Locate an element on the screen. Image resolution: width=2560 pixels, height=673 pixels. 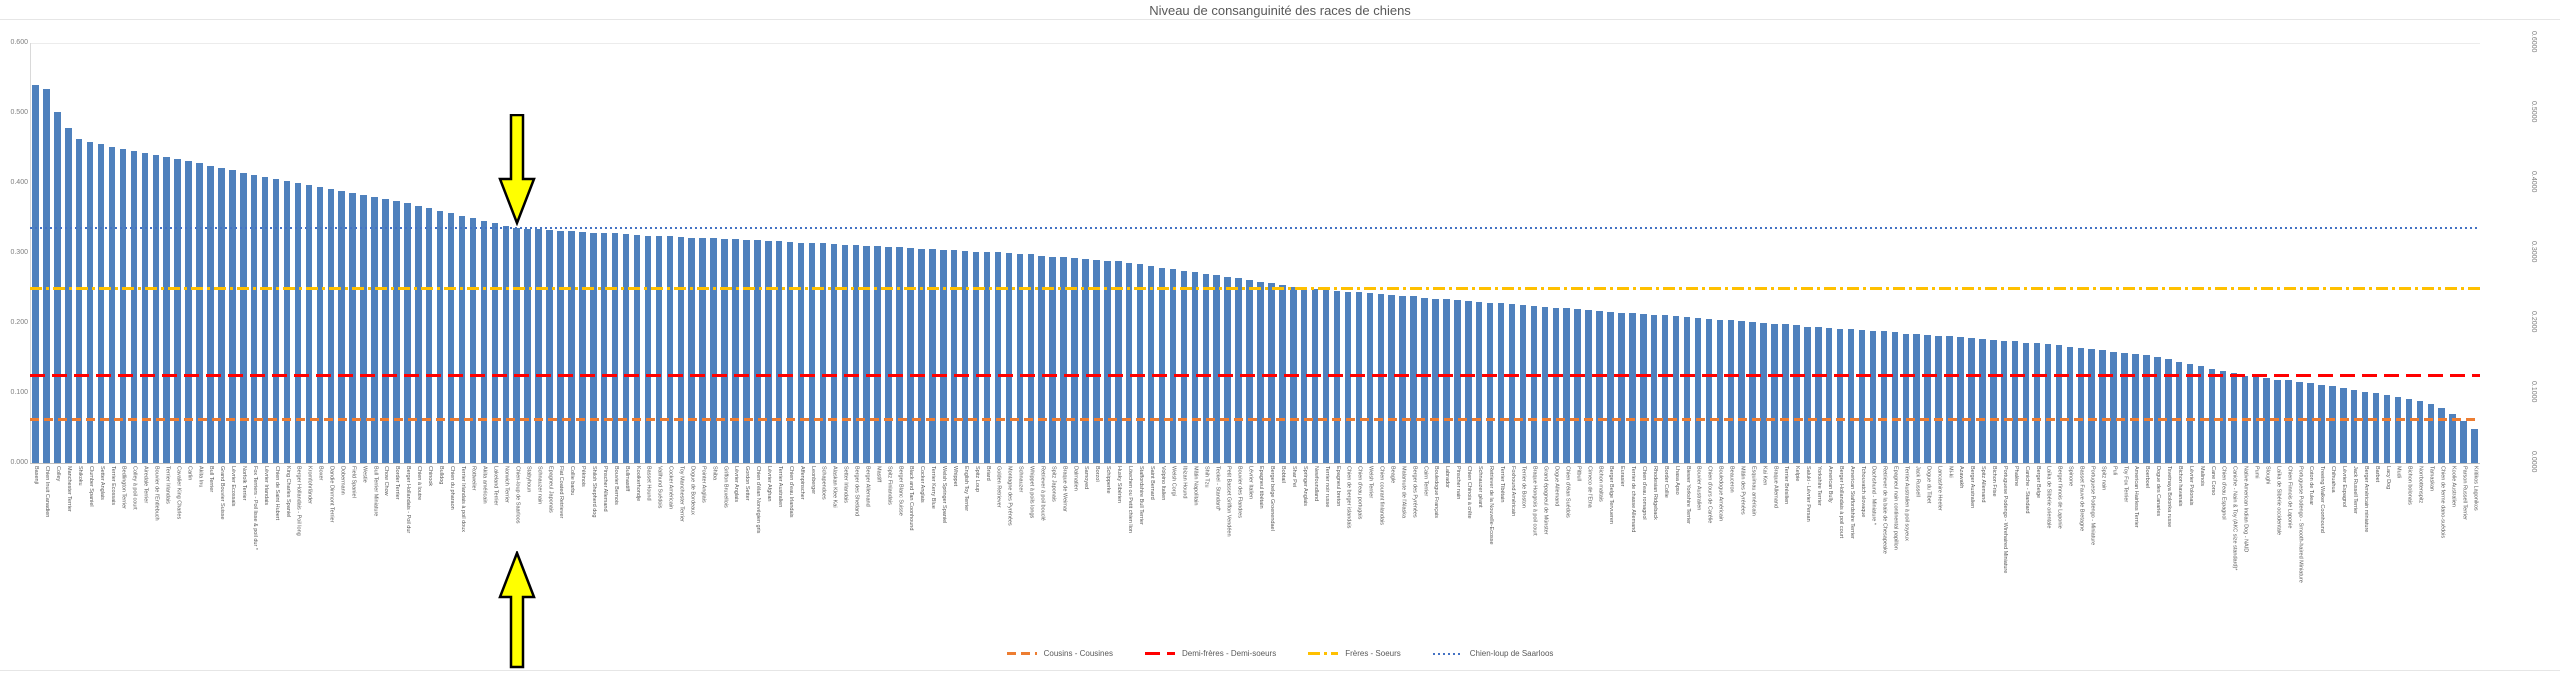
right-tick-label: 0.5000 is located at coordinates (2533, 112).